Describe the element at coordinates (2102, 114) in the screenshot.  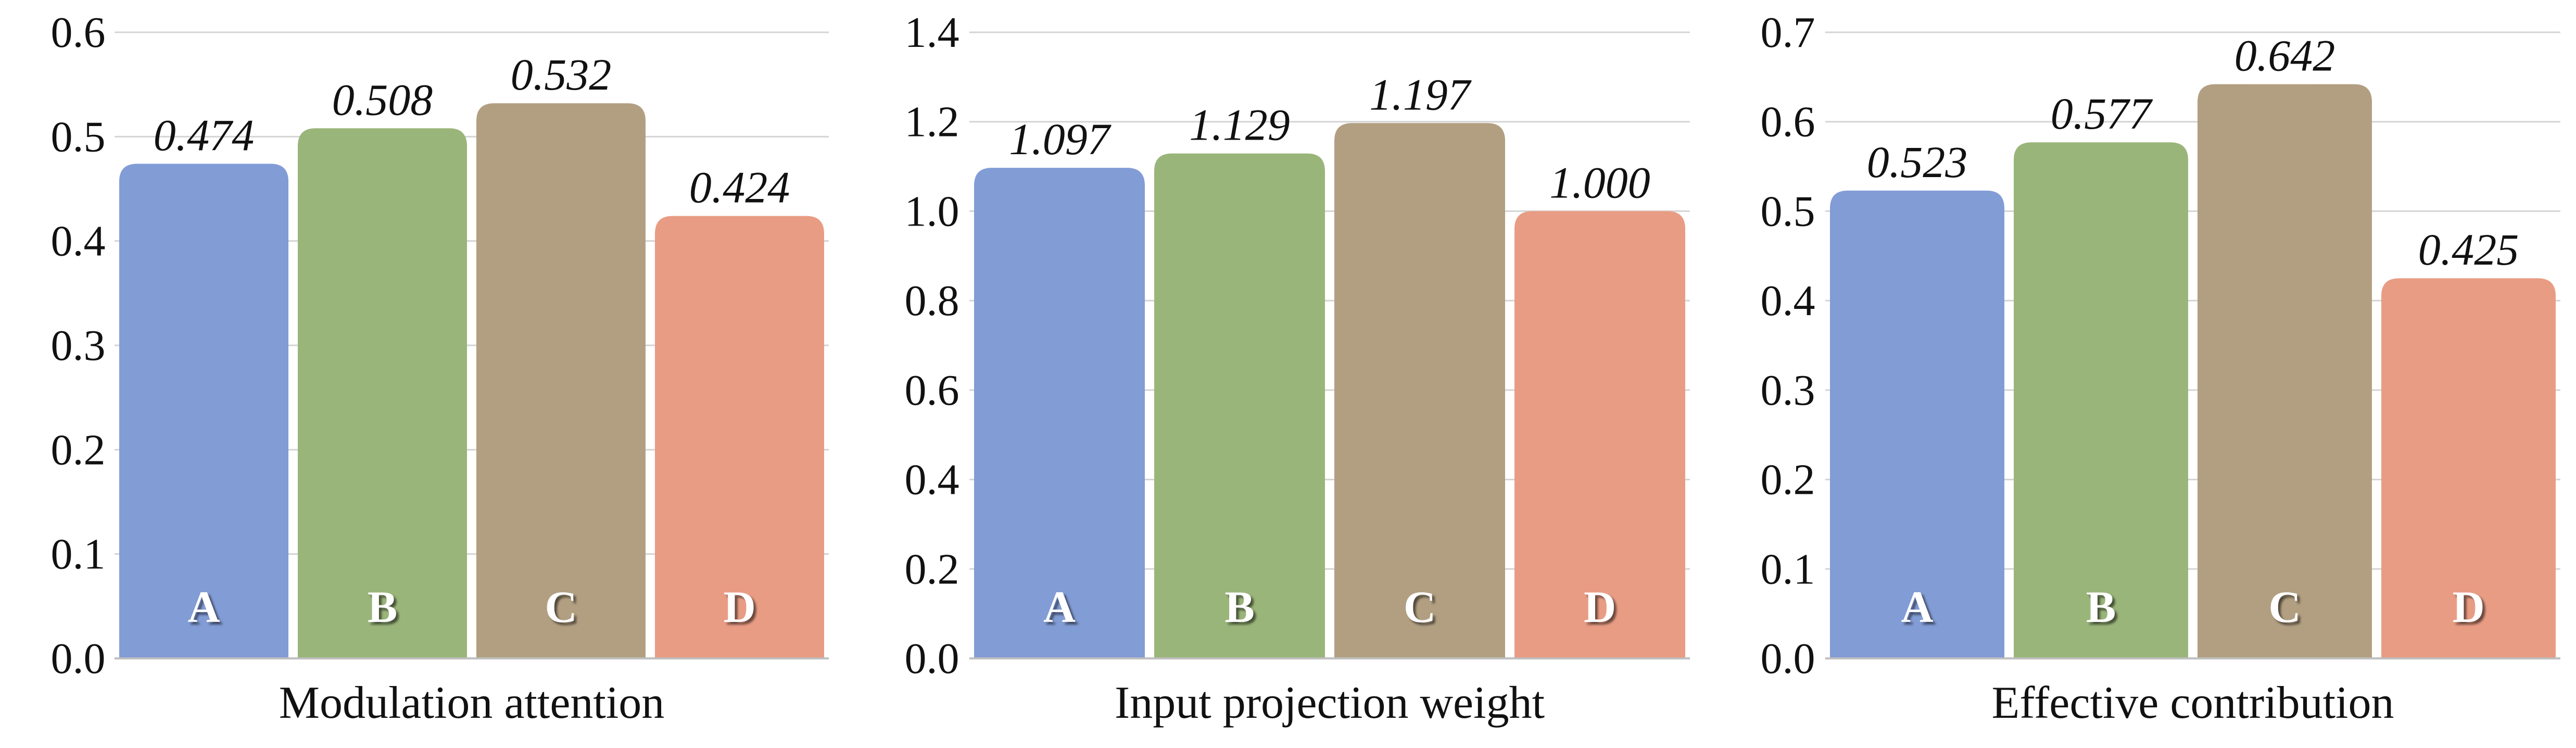
I see `data-label: 0.577` at that location.